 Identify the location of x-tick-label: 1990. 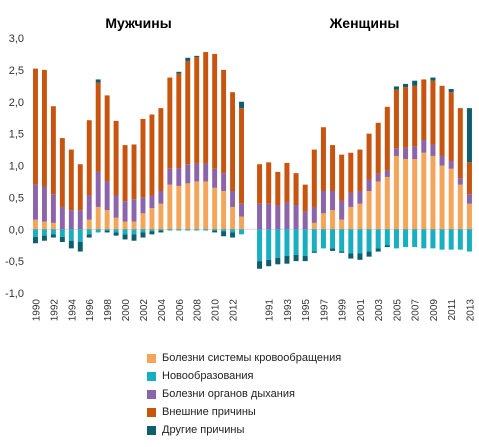
(36, 310).